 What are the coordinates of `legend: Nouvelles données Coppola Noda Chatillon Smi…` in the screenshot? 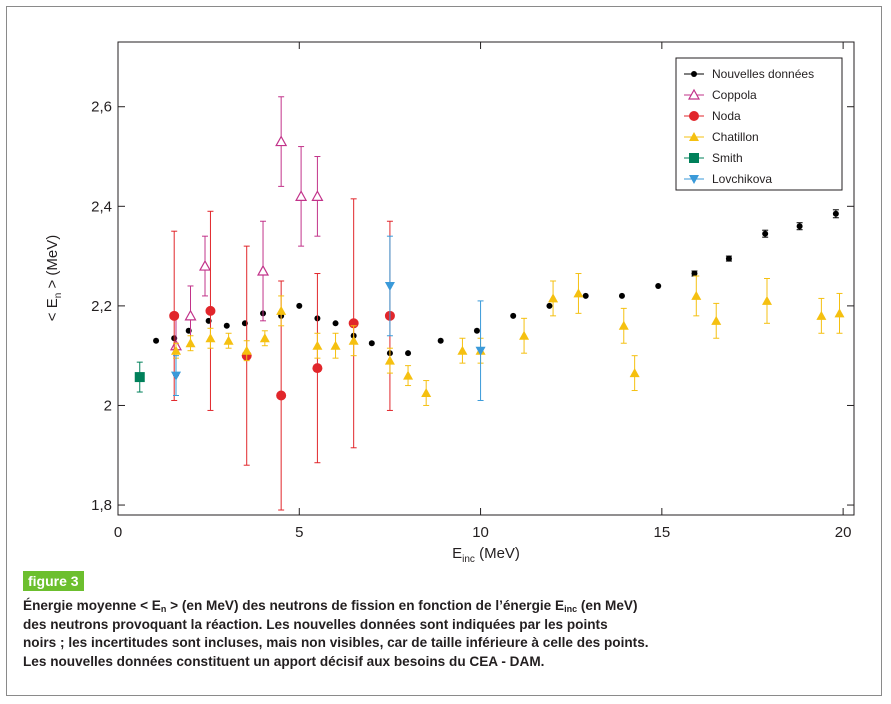 It's located at (759, 124).